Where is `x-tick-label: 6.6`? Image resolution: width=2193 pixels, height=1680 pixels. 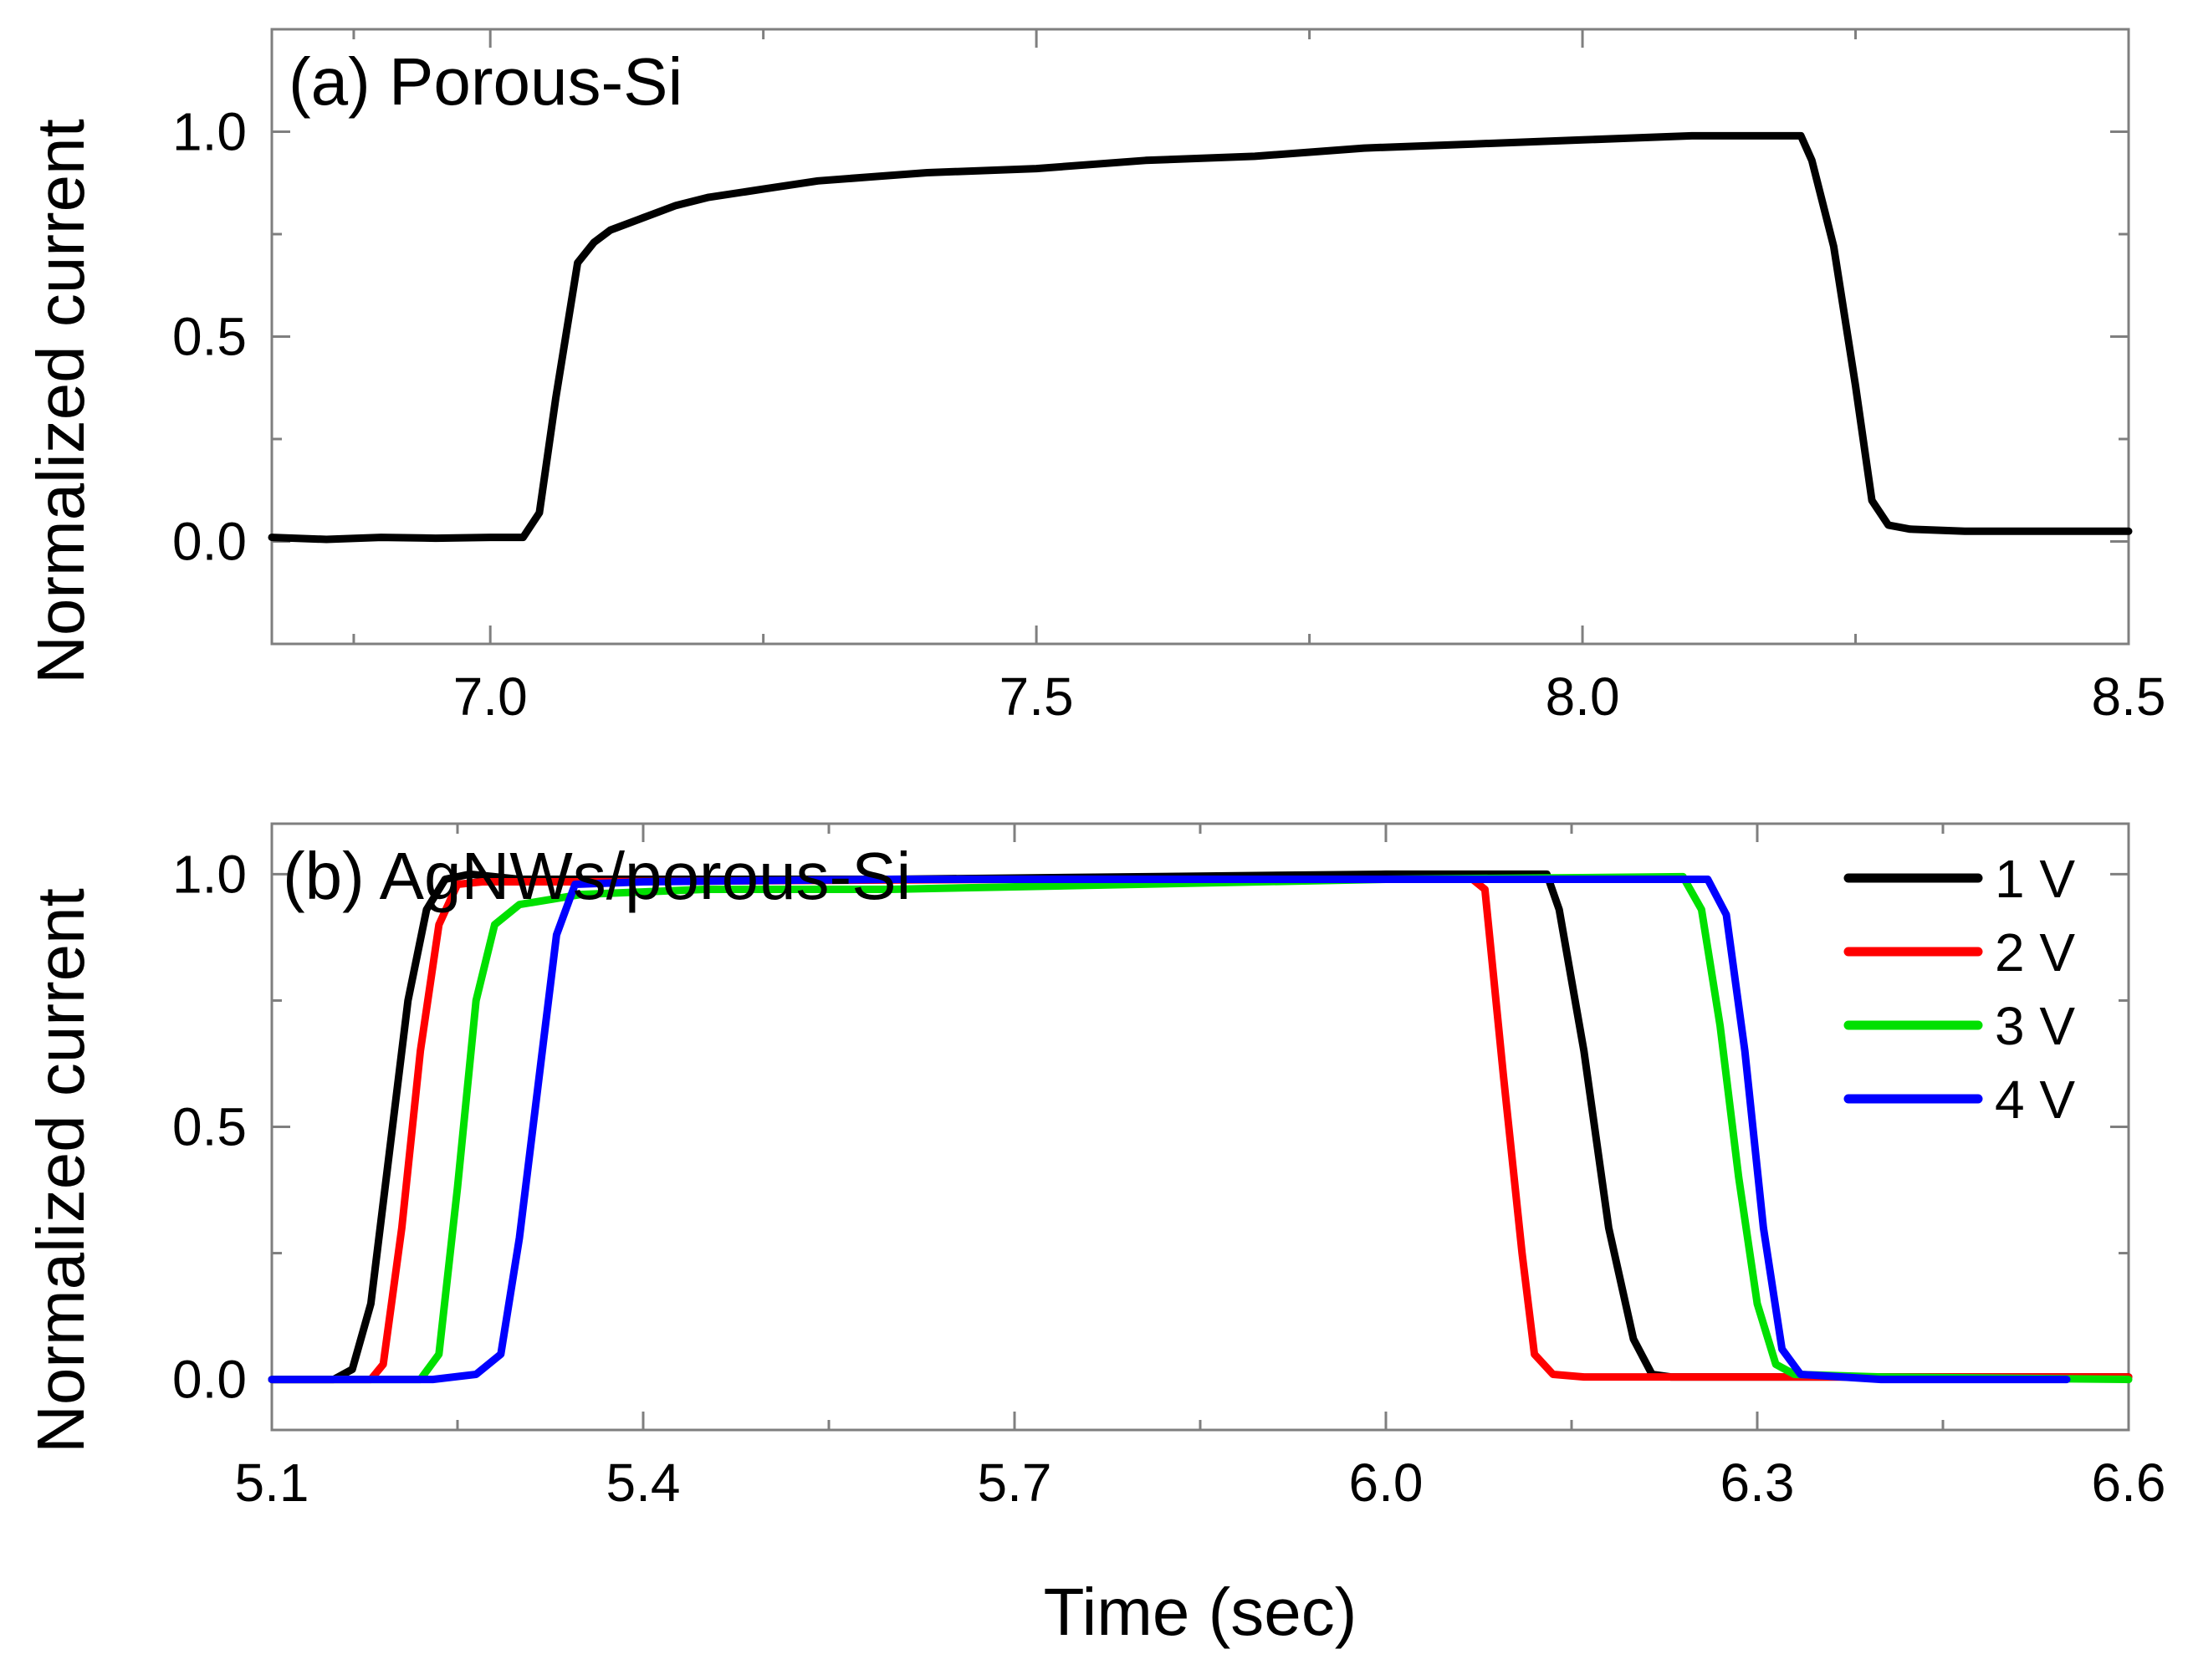
x-tick-label: 6.6 is located at coordinates (2129, 1483).